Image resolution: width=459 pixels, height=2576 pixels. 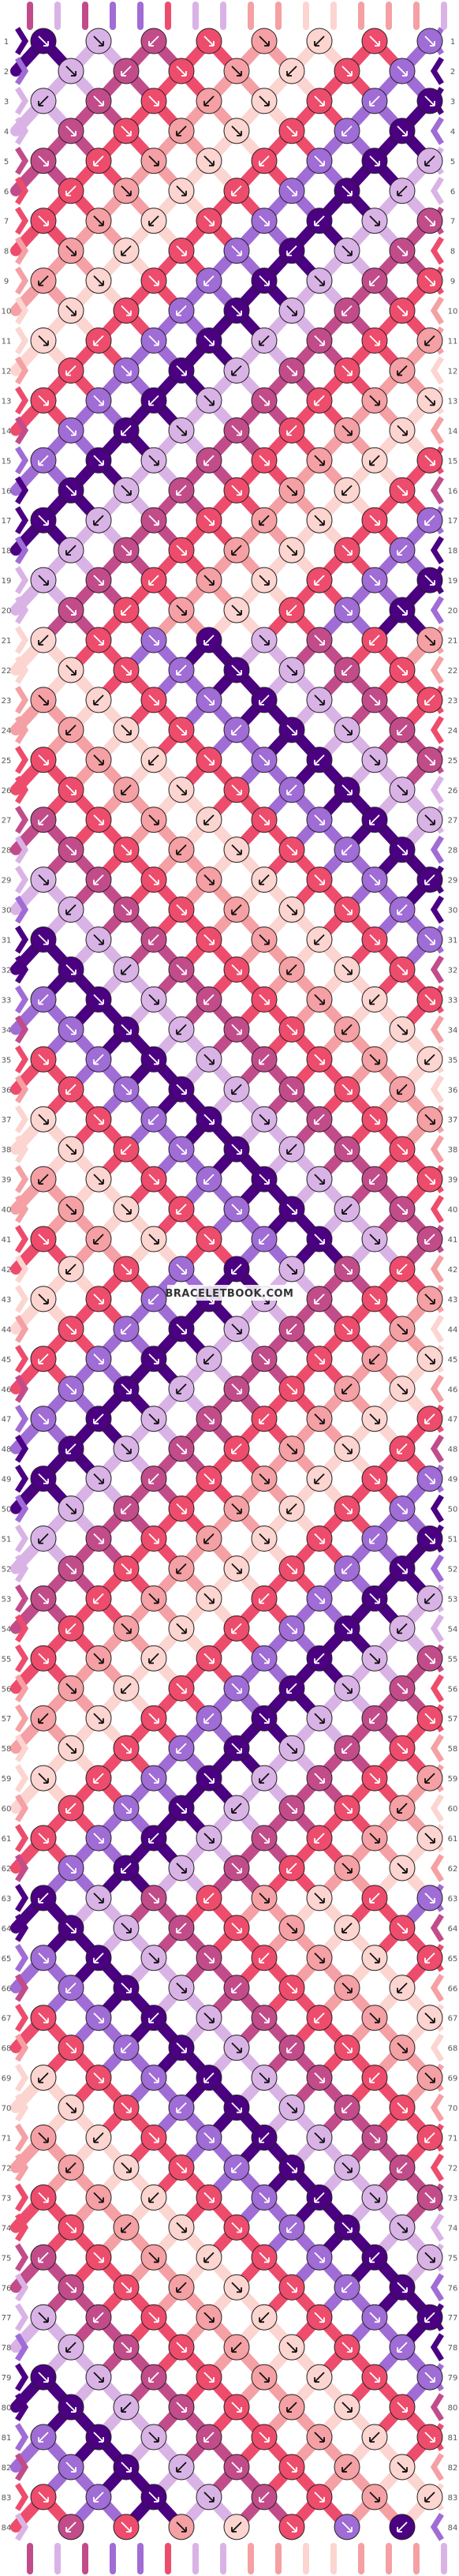 I want to click on row-number: 40, so click(x=7, y=1210).